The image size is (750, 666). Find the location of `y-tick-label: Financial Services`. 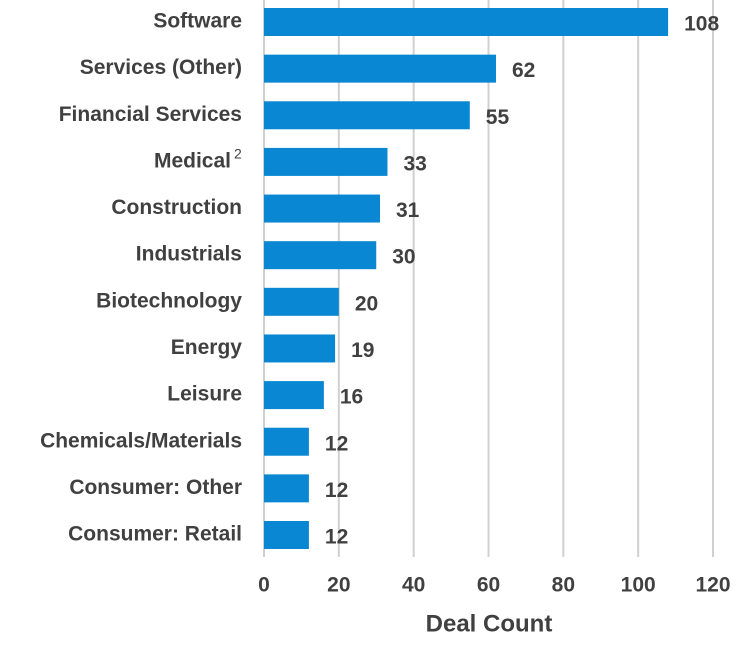

y-tick-label: Financial Services is located at coordinates (150, 114).